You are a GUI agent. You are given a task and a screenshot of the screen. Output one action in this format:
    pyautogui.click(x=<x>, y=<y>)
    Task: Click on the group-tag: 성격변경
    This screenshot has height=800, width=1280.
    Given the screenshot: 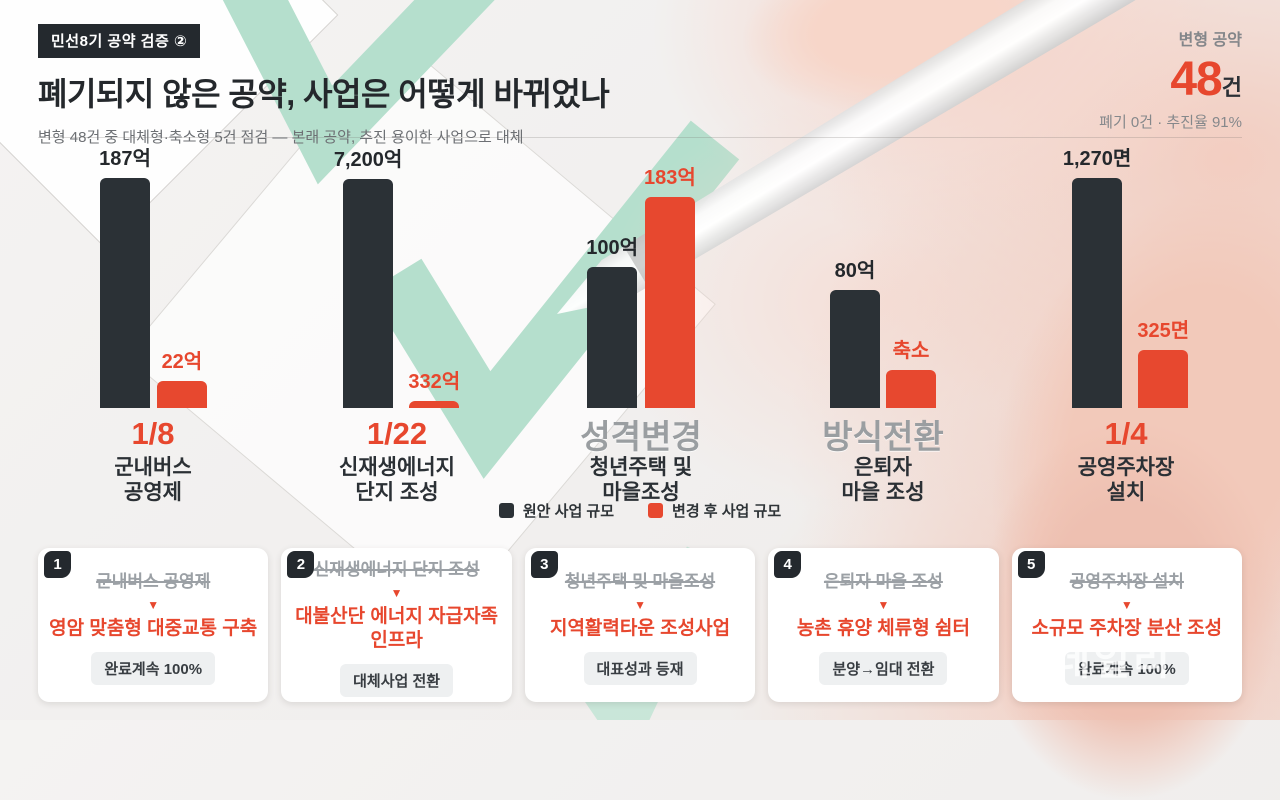 What is the action you would take?
    pyautogui.click(x=641, y=436)
    